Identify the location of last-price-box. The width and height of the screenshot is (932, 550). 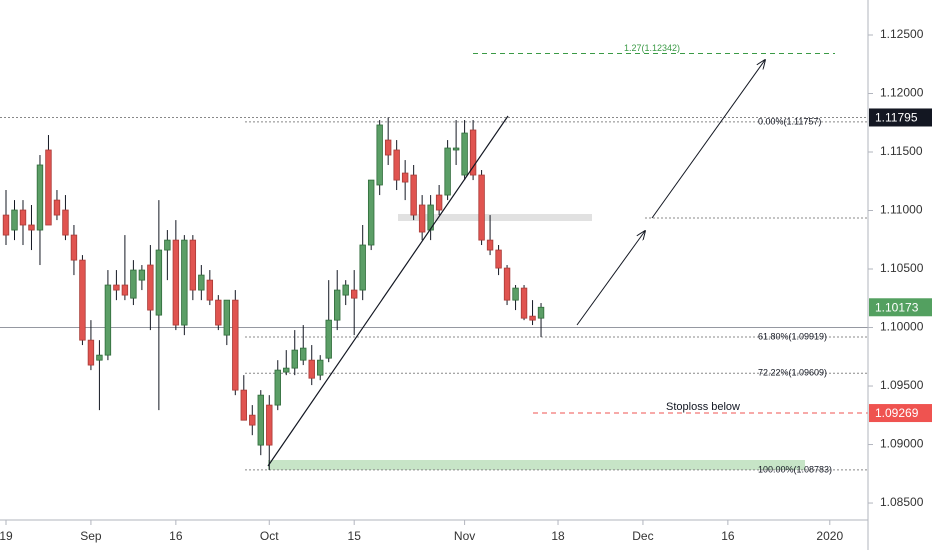
(900, 307).